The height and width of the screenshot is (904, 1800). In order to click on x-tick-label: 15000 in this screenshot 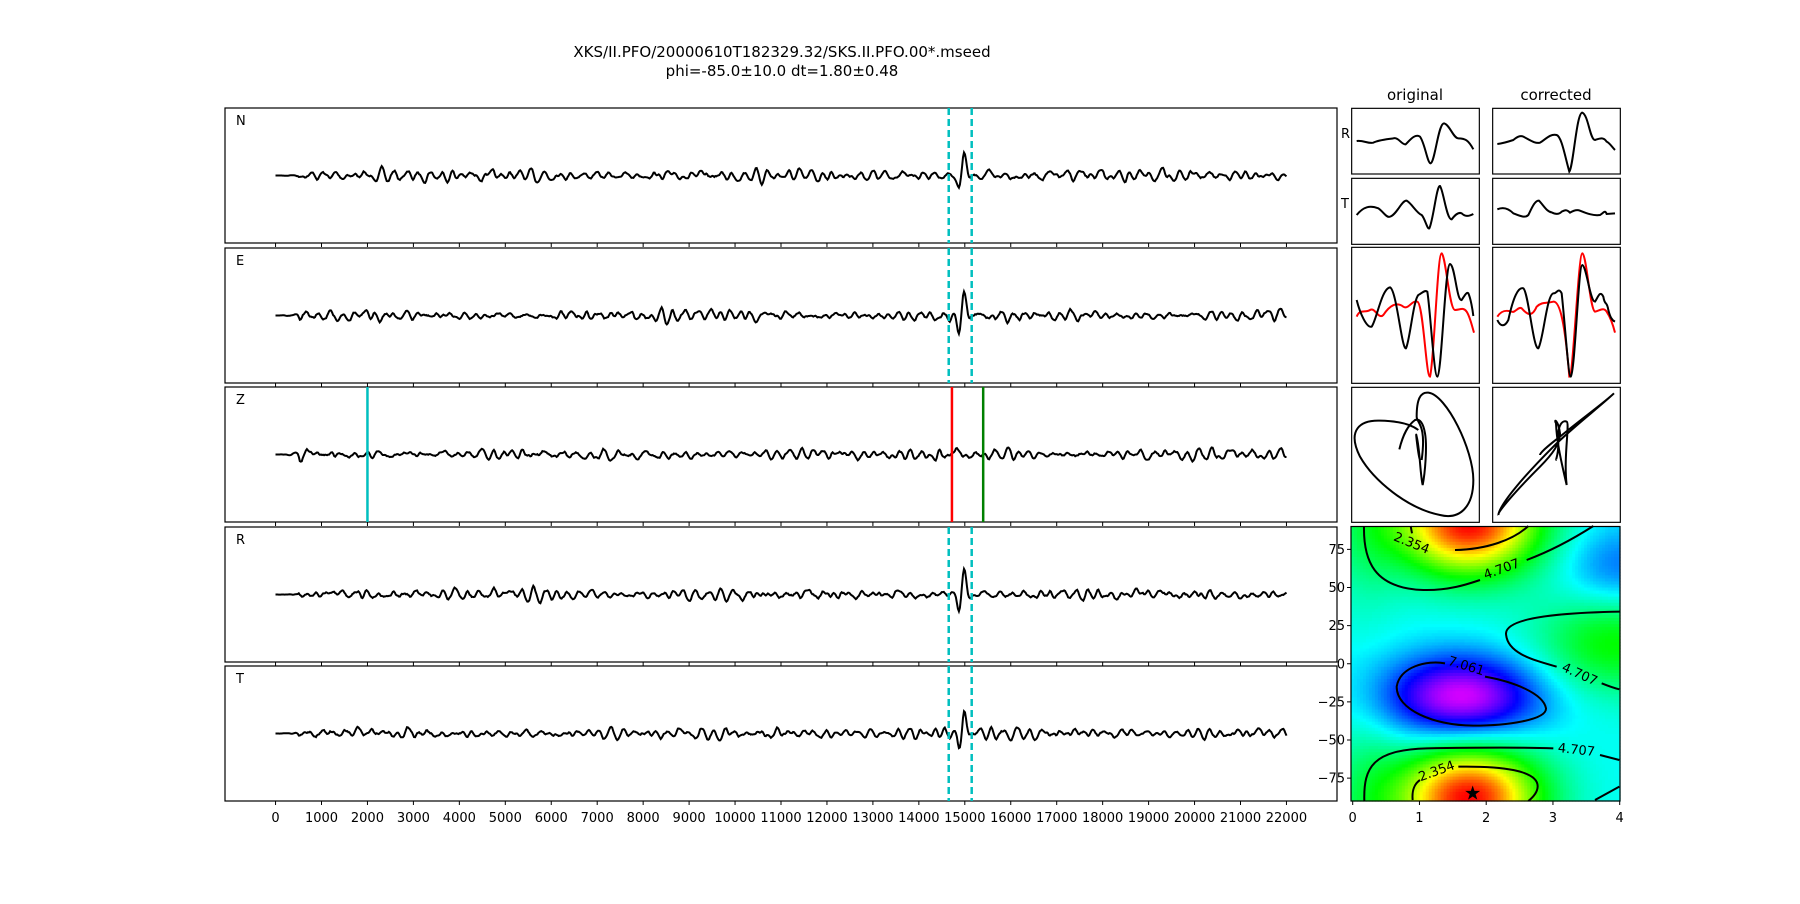, I will do `click(964, 818)`.